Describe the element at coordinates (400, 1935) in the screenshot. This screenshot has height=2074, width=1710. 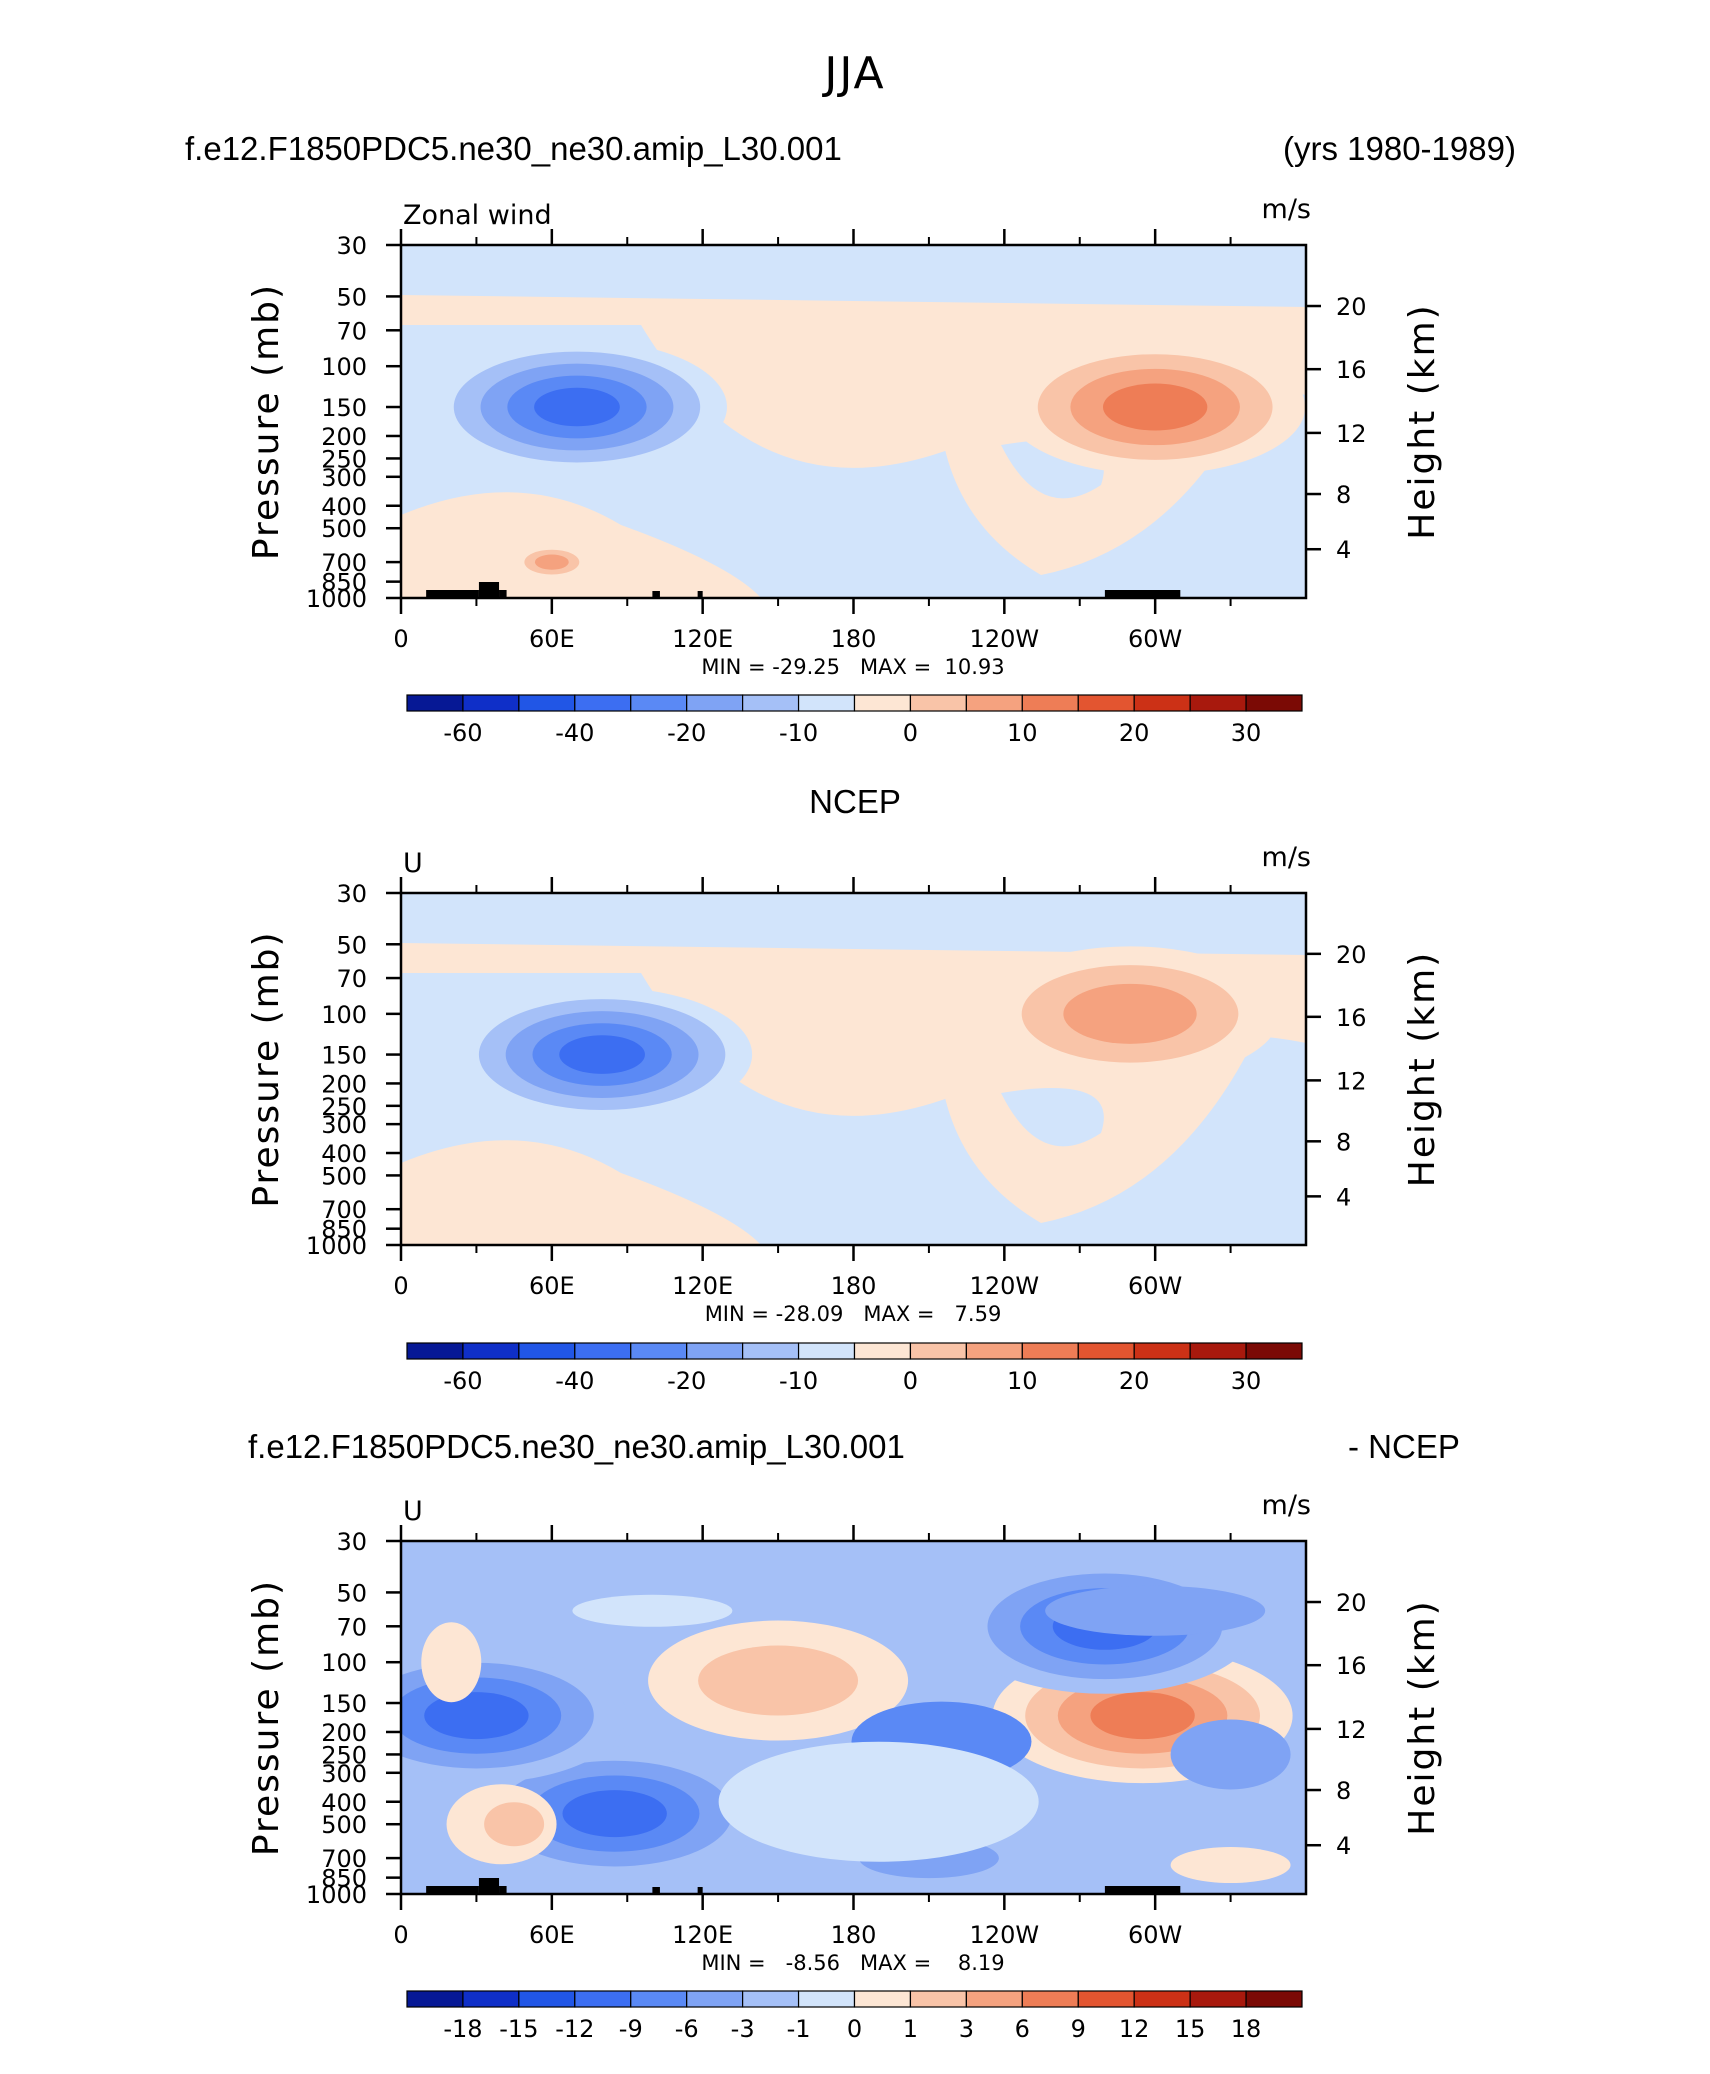
I see `x-tick-label: 0` at that location.